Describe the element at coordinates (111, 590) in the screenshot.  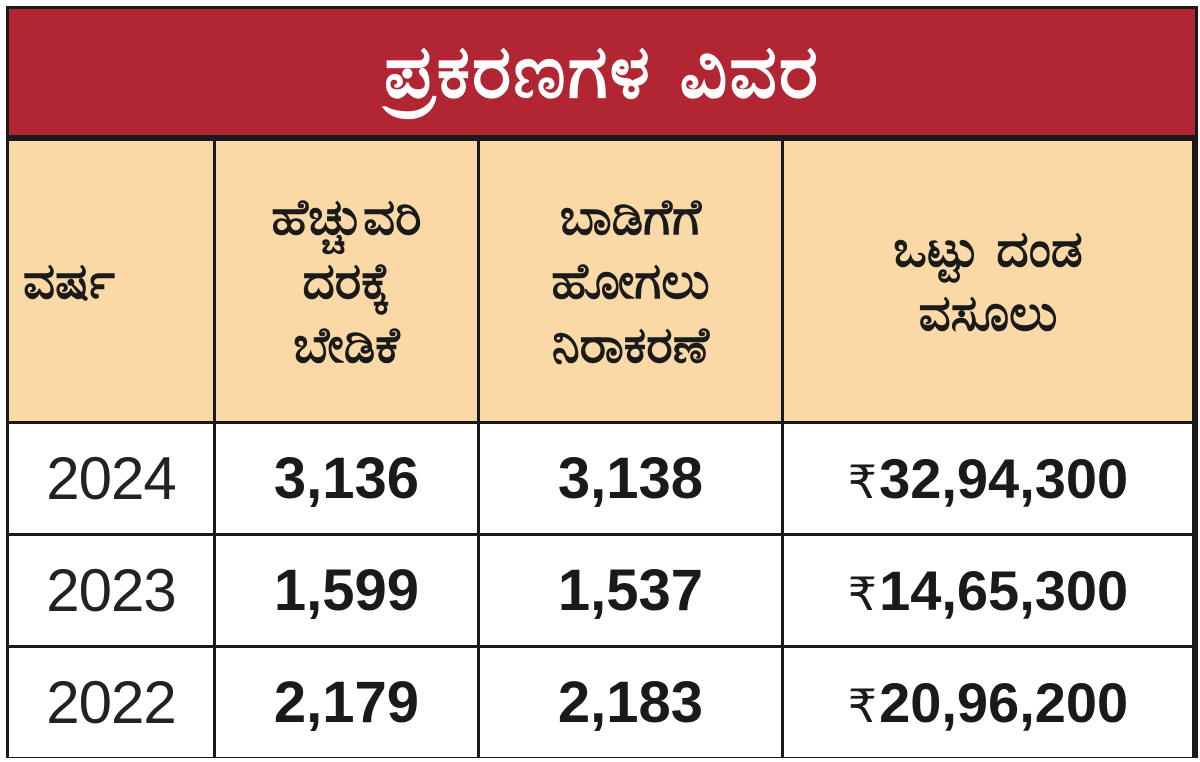
I see `year-cell: 2023` at that location.